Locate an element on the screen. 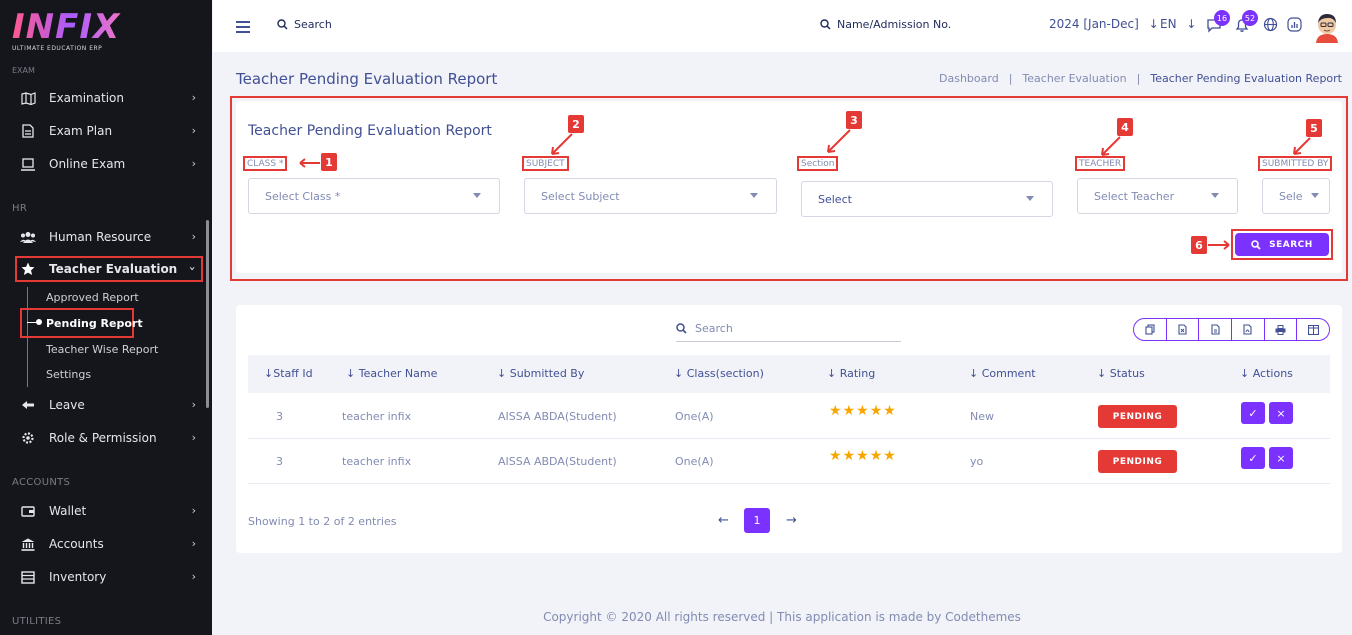 This screenshot has height=635, width=1352. globe-button is located at coordinates (1271, 25).